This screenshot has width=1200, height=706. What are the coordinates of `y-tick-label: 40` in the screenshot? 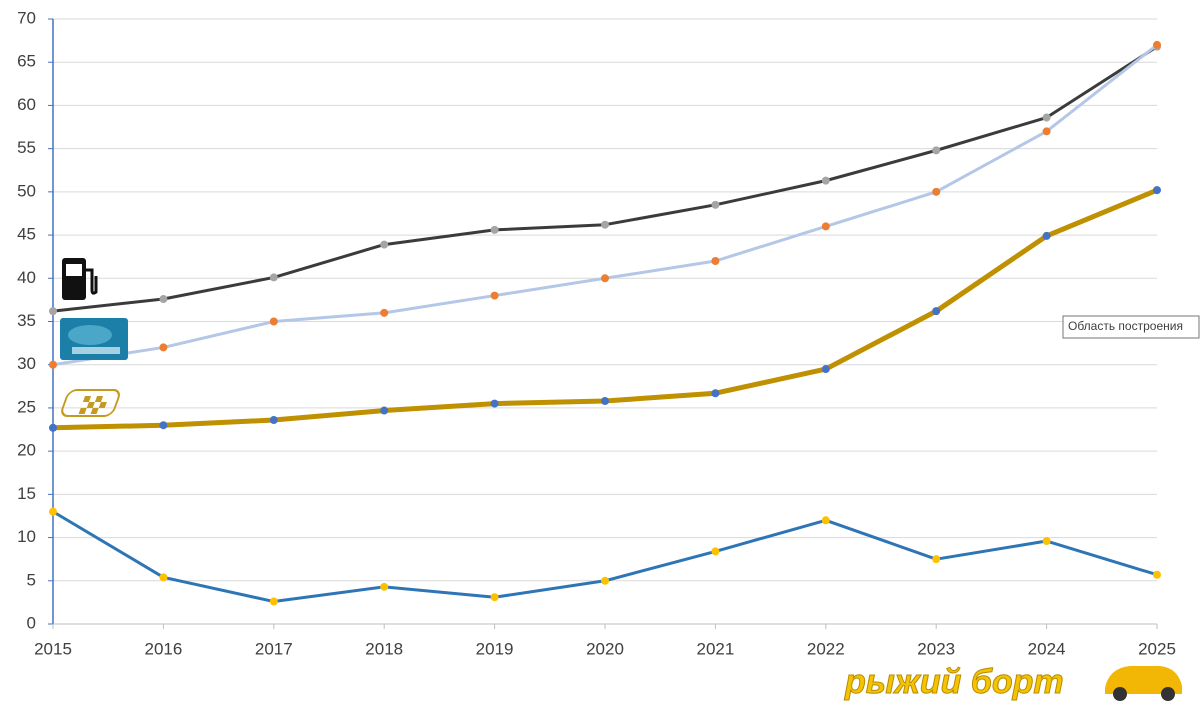 It's located at (26, 277).